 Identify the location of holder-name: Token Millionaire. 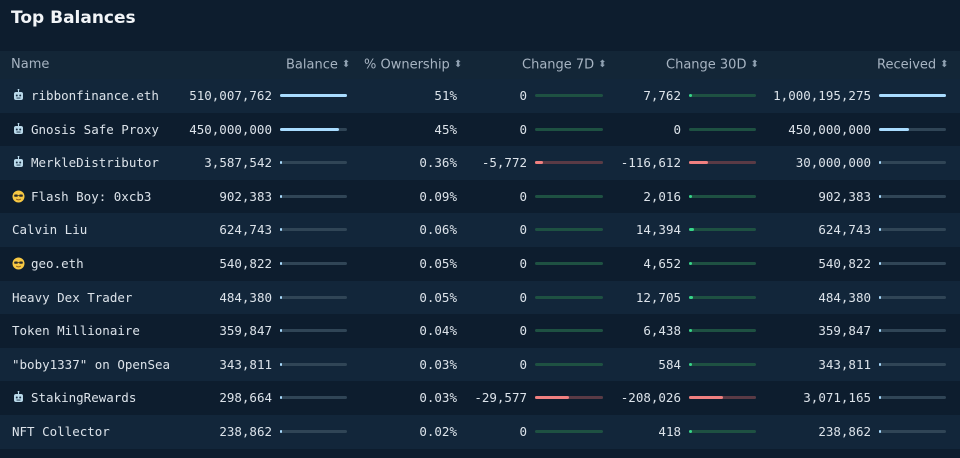
(76, 331).